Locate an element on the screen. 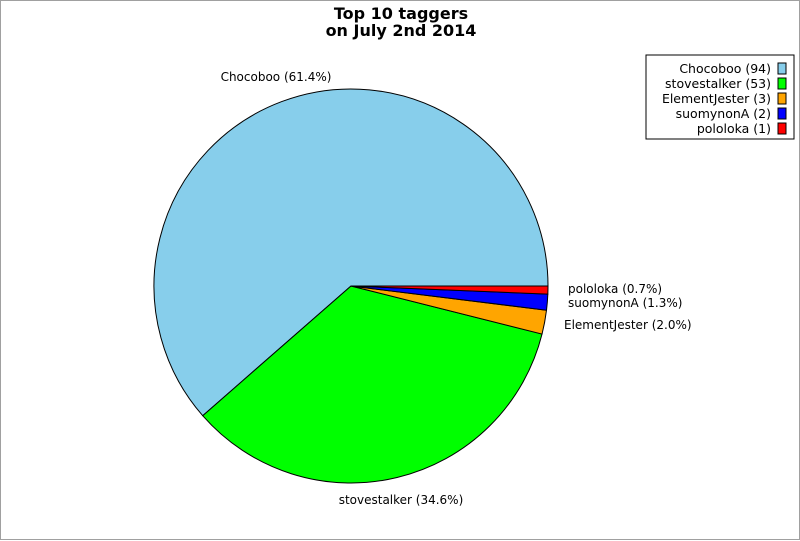 This screenshot has height=541, width=800. slice-label-chocoboo: Chocoboo (61.4%) is located at coordinates (276, 77).